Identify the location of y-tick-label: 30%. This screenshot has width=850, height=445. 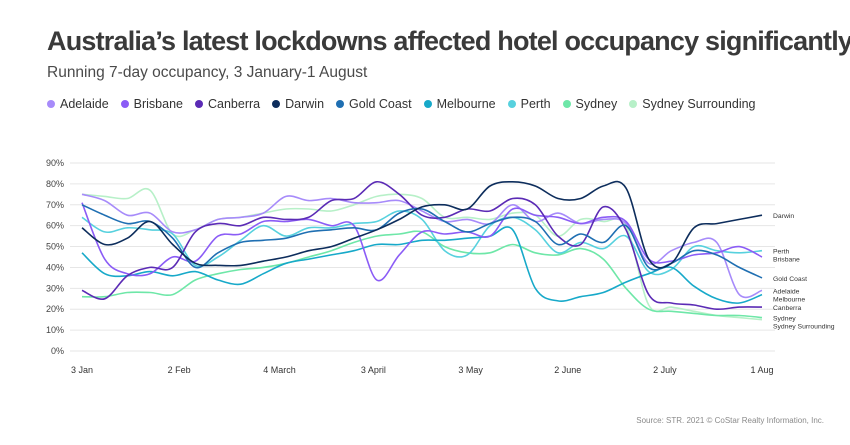
(55, 288).